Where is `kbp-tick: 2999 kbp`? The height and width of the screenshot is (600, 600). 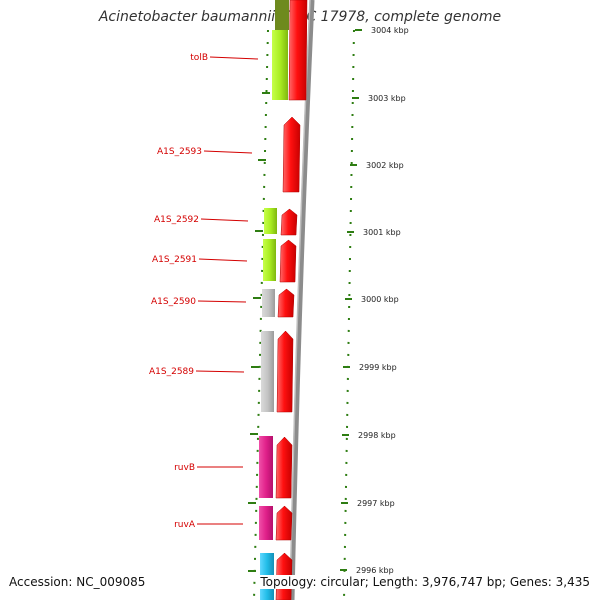
kbp-tick: 2999 kbp is located at coordinates (370, 367).